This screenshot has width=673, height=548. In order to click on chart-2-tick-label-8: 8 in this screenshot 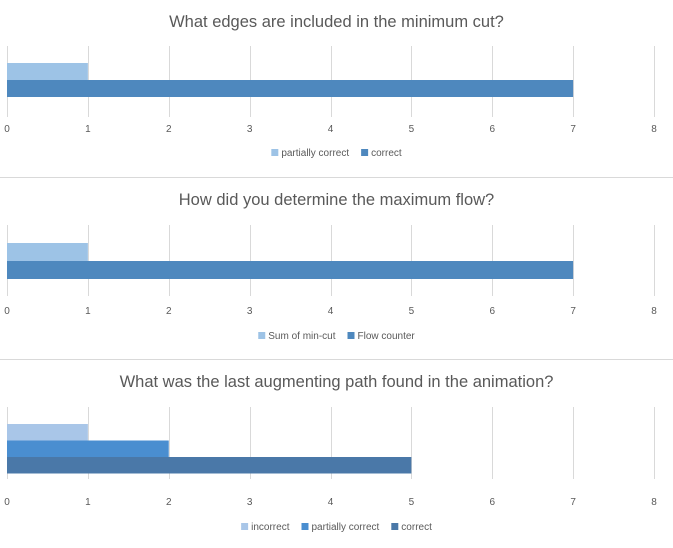, I will do `click(654, 311)`.